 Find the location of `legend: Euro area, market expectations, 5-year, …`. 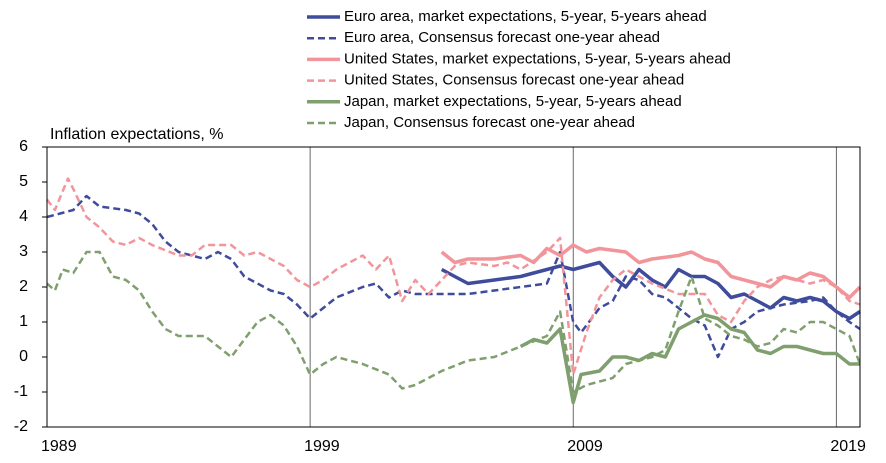

legend: Euro area, market expectations, 5-year, … is located at coordinates (519, 69).